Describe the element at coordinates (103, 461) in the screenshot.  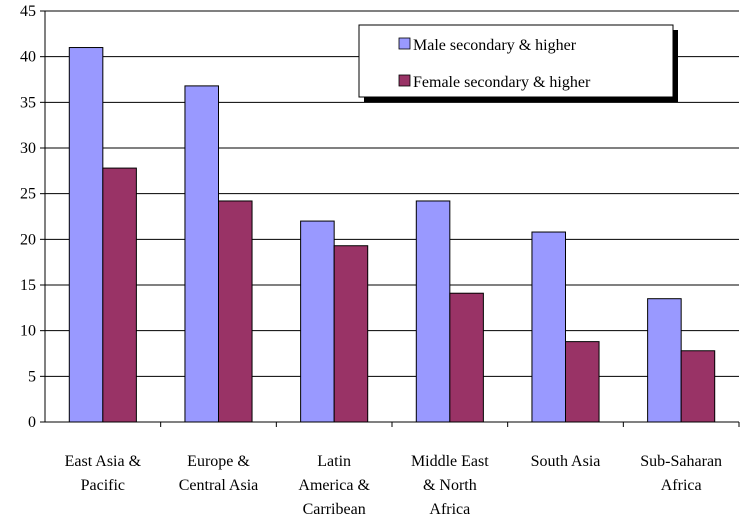
I see `x-category-label: East Asia &` at that location.